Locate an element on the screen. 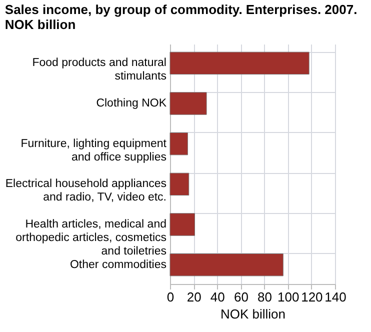 The width and height of the screenshot is (371, 332). x-tick-label: 20 is located at coordinates (194, 297).